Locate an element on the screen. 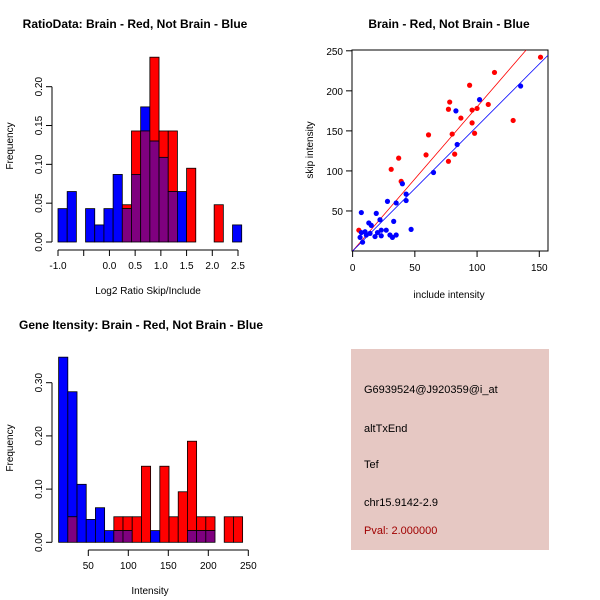  chart-title: Brain - Red, Not Brain - Blue is located at coordinates (449, 24).